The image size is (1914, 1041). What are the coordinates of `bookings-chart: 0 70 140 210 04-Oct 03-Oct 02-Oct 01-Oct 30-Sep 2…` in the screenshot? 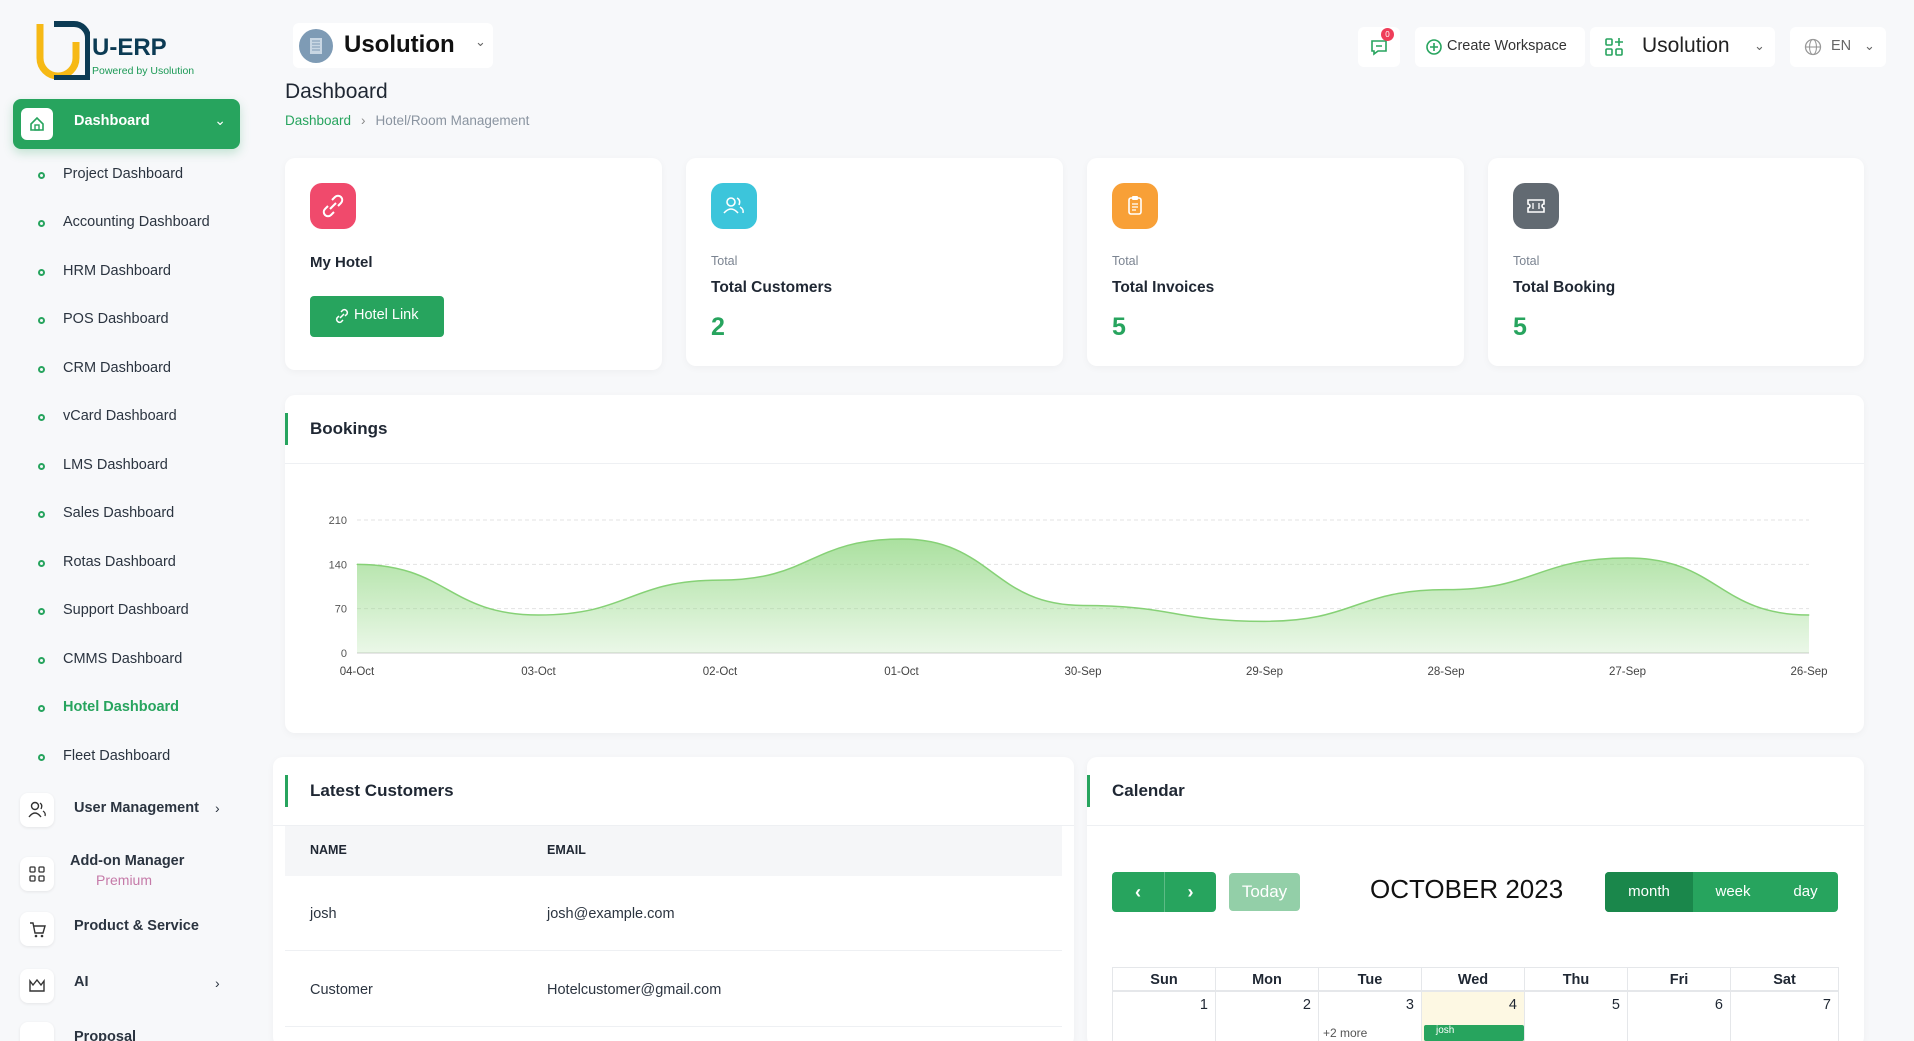 It's located at (1078, 596).